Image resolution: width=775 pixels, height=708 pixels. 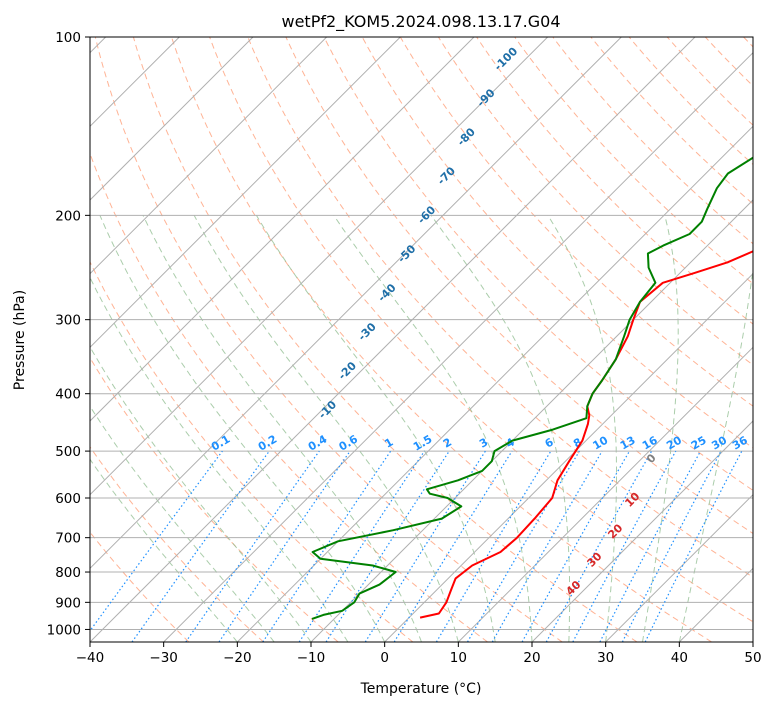 I want to click on y-tick-label: 1000, so click(x=64, y=630).